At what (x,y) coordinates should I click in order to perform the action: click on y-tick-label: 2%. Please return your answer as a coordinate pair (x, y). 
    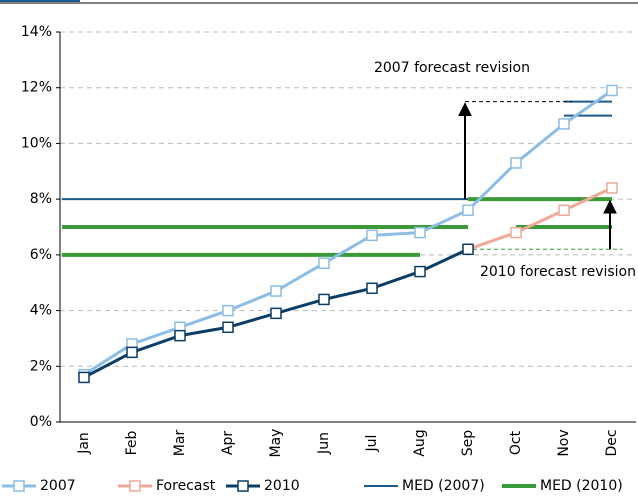
    Looking at the image, I should click on (41, 366).